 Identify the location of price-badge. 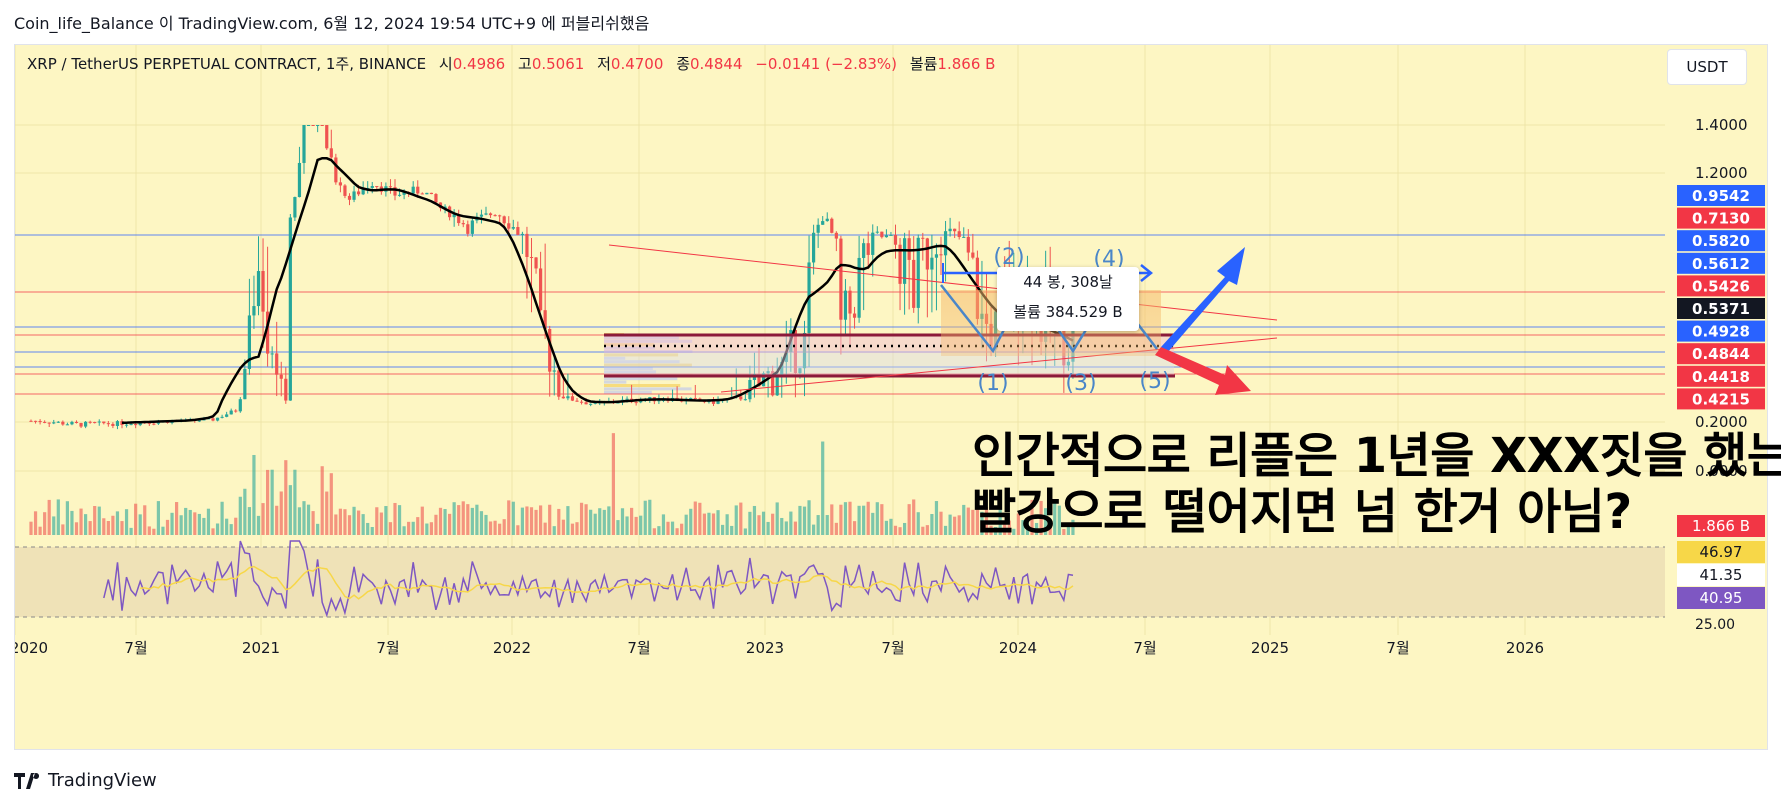
(1721, 241).